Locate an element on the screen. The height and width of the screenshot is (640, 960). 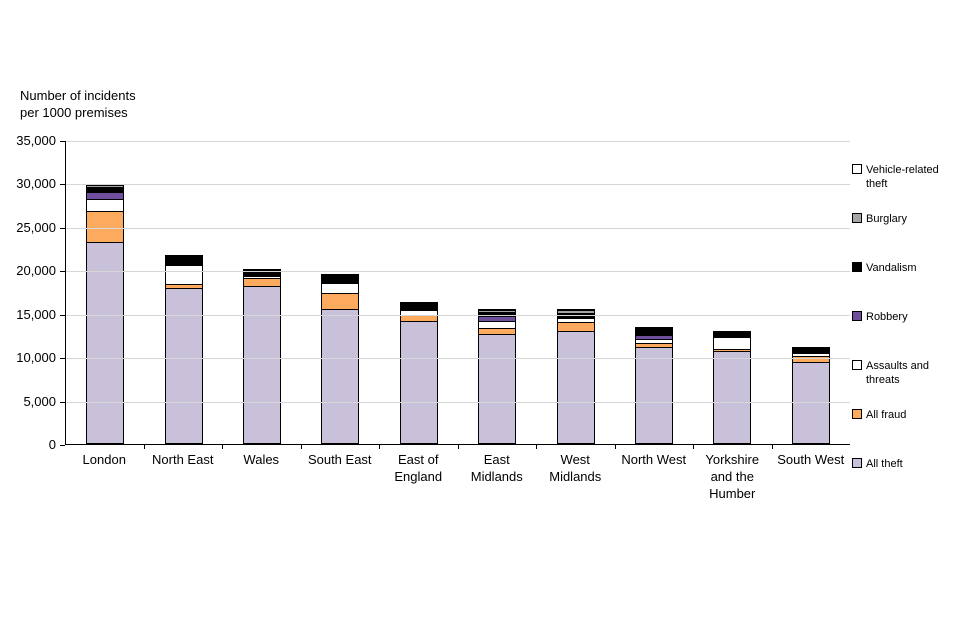
legend-label: All theft is located at coordinates (884, 464).